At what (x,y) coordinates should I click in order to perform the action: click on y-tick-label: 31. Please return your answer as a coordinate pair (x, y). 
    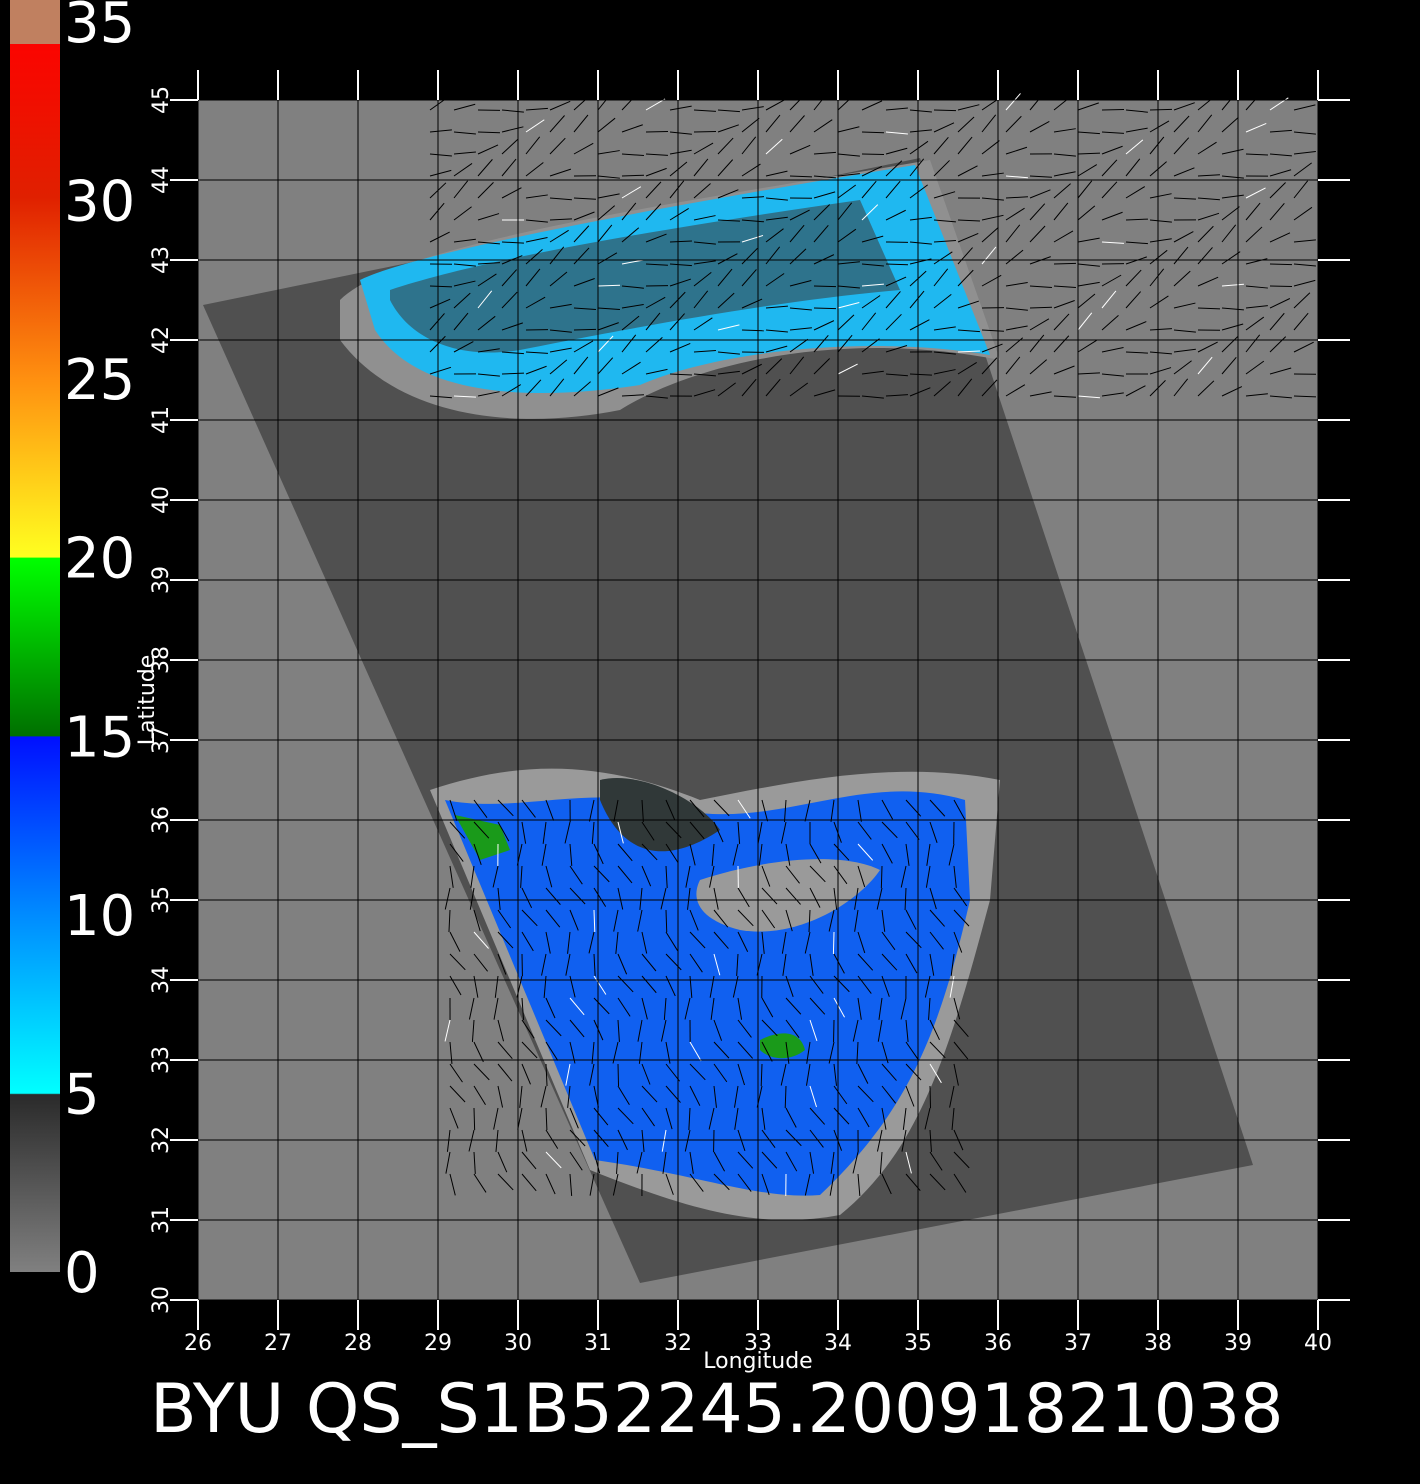
    Looking at the image, I should click on (161, 1220).